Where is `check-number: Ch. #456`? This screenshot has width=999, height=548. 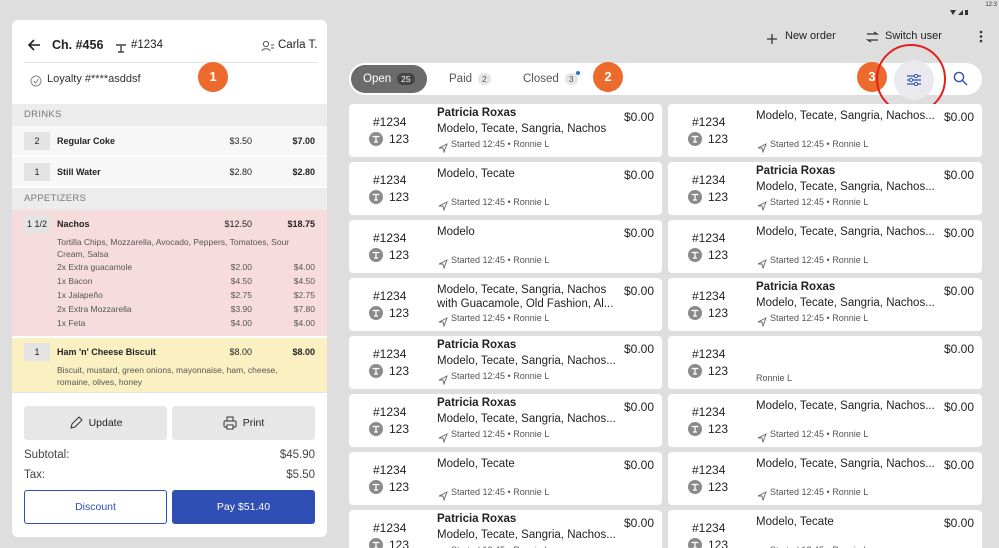
check-number: Ch. #456 is located at coordinates (78, 45).